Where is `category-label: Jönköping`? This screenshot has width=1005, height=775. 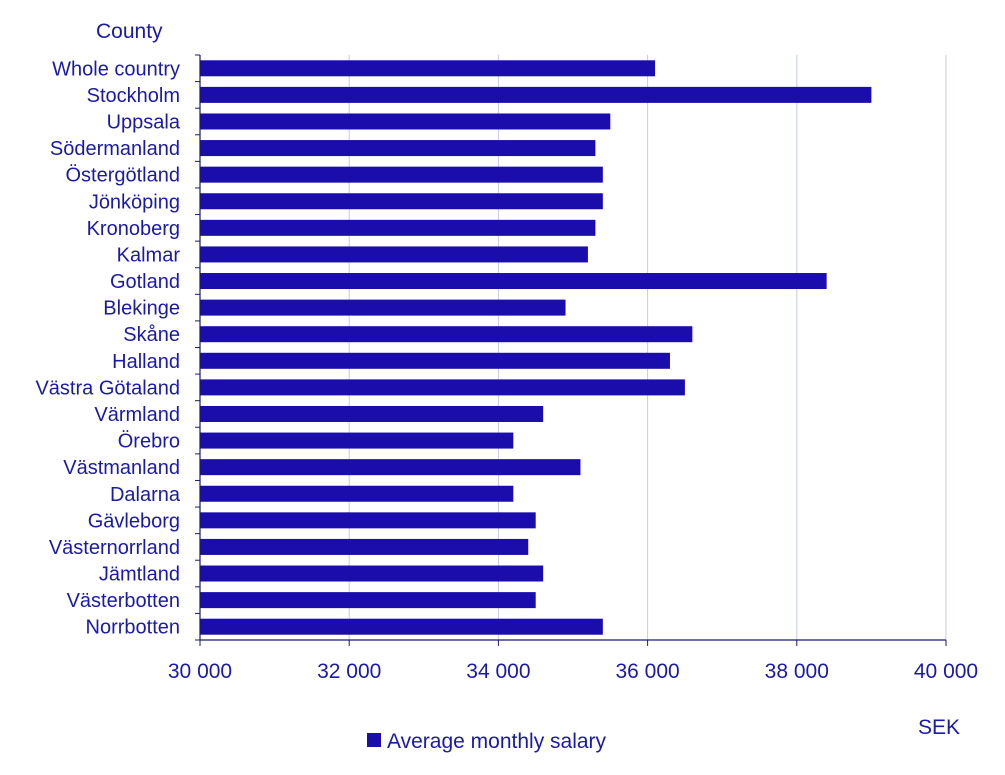 category-label: Jönköping is located at coordinates (134, 202).